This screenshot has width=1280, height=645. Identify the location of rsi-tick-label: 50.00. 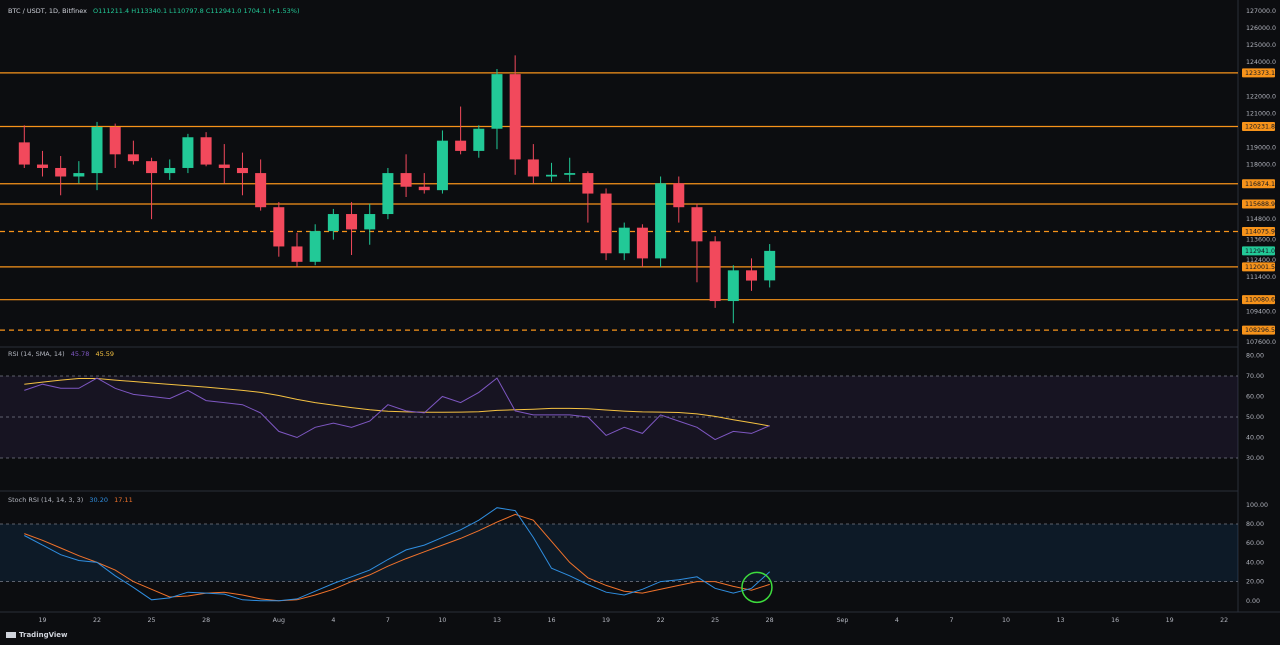
(1255, 417).